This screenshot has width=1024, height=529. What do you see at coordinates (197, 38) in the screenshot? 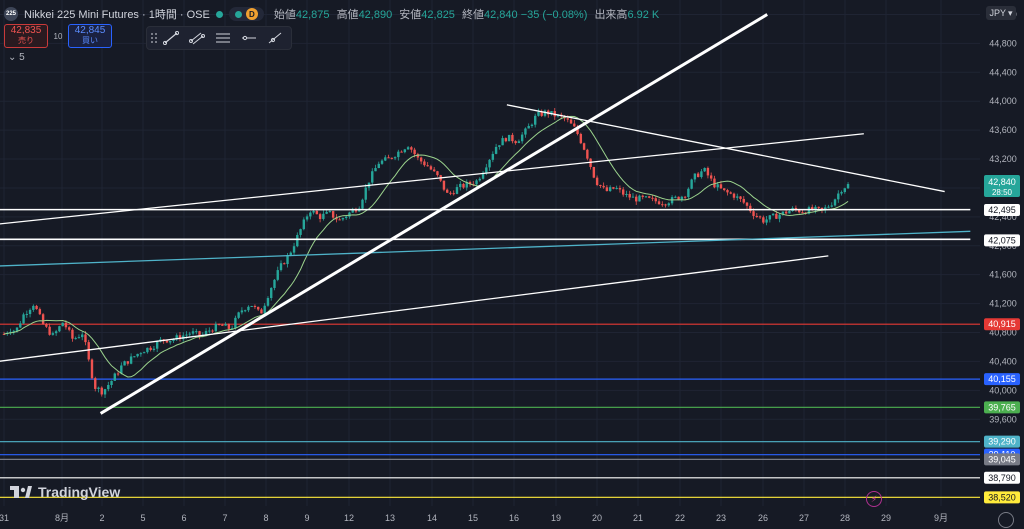
I see `parallel-channel-icon` at bounding box center [197, 38].